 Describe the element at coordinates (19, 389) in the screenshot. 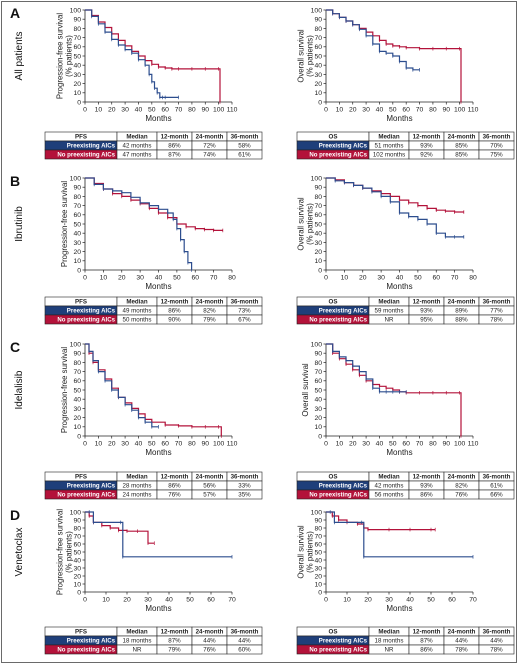

I see `row-label: Idelalisib` at that location.